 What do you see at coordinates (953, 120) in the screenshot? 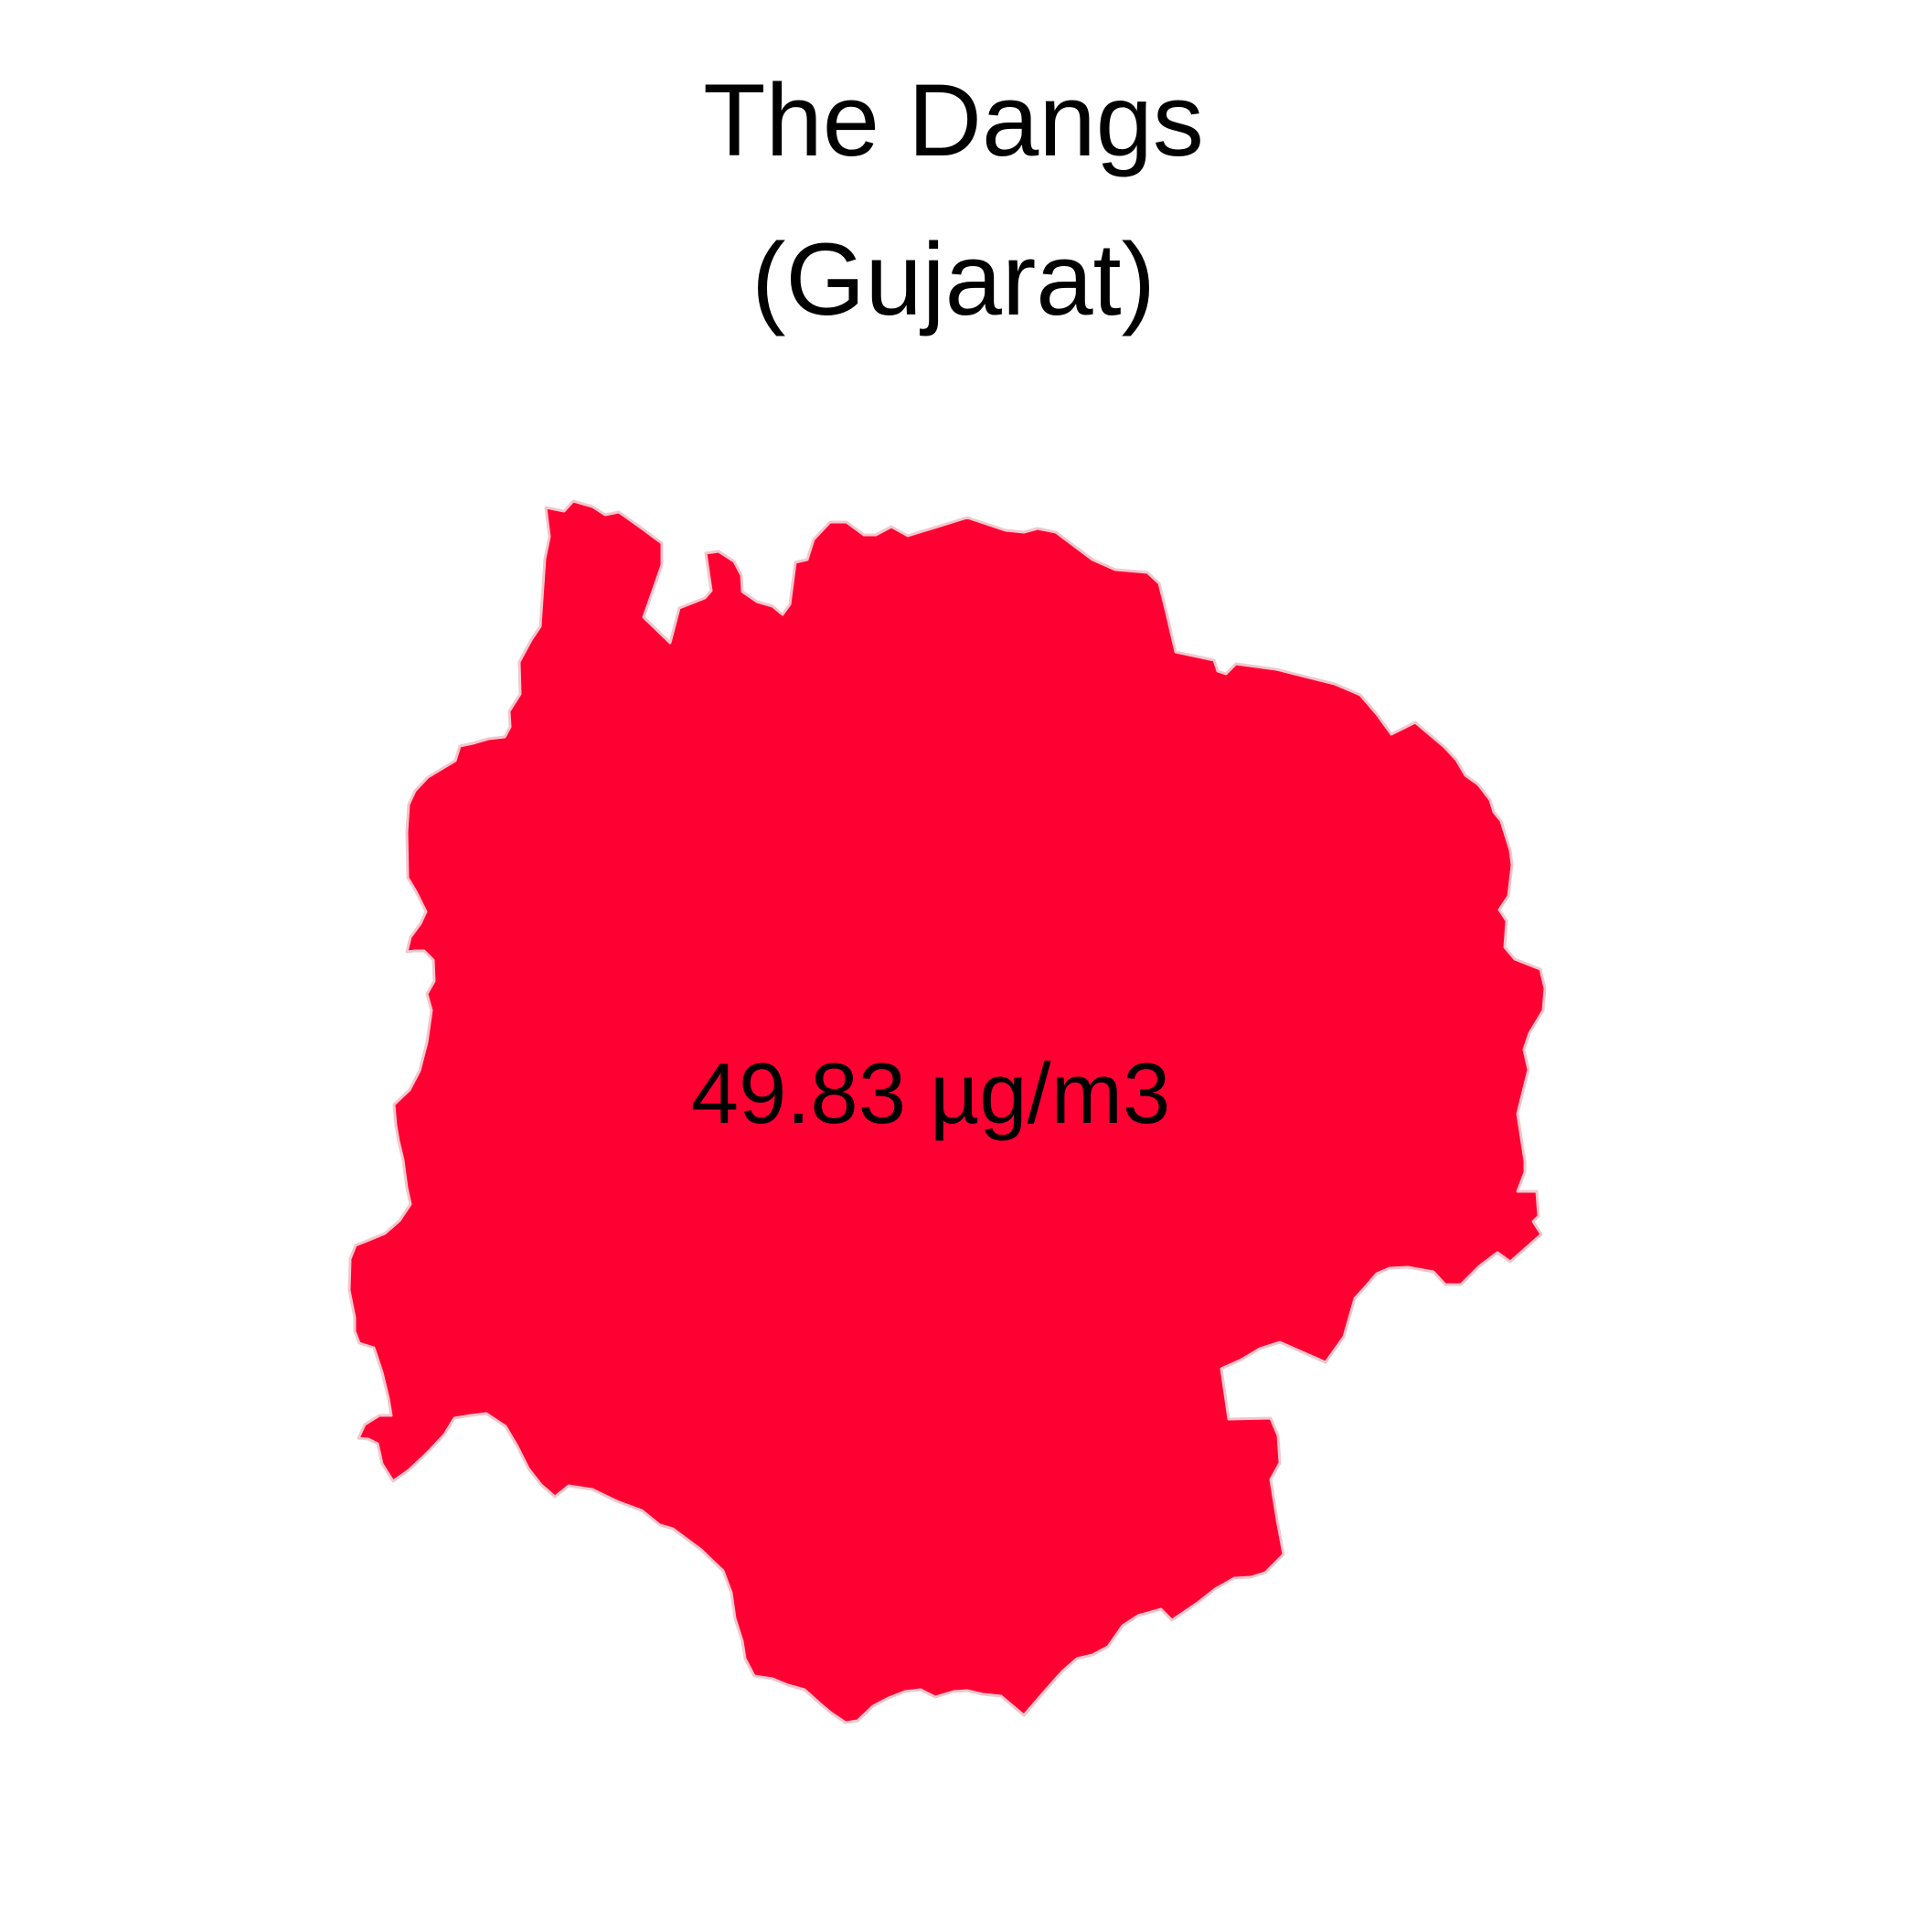
I see `map-title: The Dangs` at bounding box center [953, 120].